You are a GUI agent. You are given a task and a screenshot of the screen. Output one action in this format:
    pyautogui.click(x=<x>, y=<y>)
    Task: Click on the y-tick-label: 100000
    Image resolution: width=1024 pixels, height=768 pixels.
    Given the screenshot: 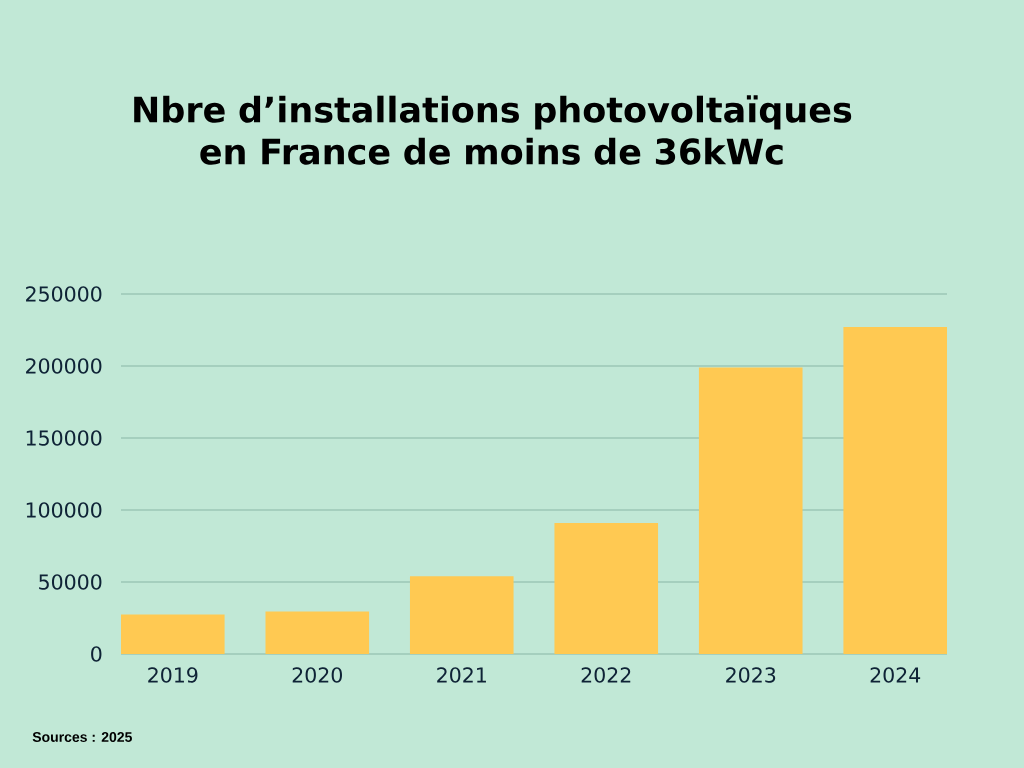 What is the action you would take?
    pyautogui.click(x=64, y=510)
    